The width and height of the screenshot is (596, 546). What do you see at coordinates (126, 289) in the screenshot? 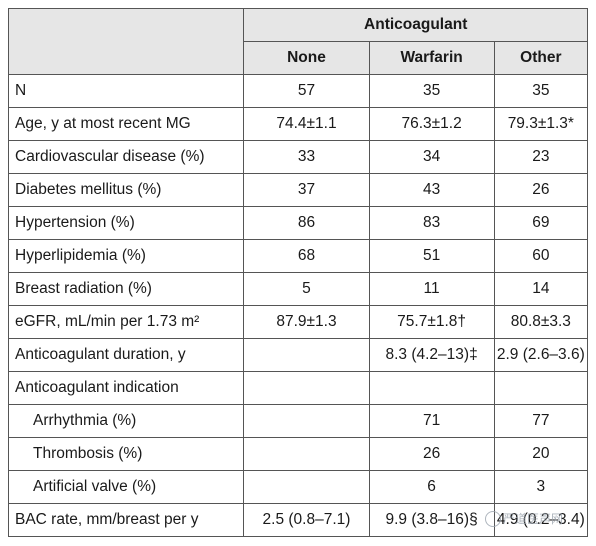
I see `row-label: Breast radiation (%)` at bounding box center [126, 289].